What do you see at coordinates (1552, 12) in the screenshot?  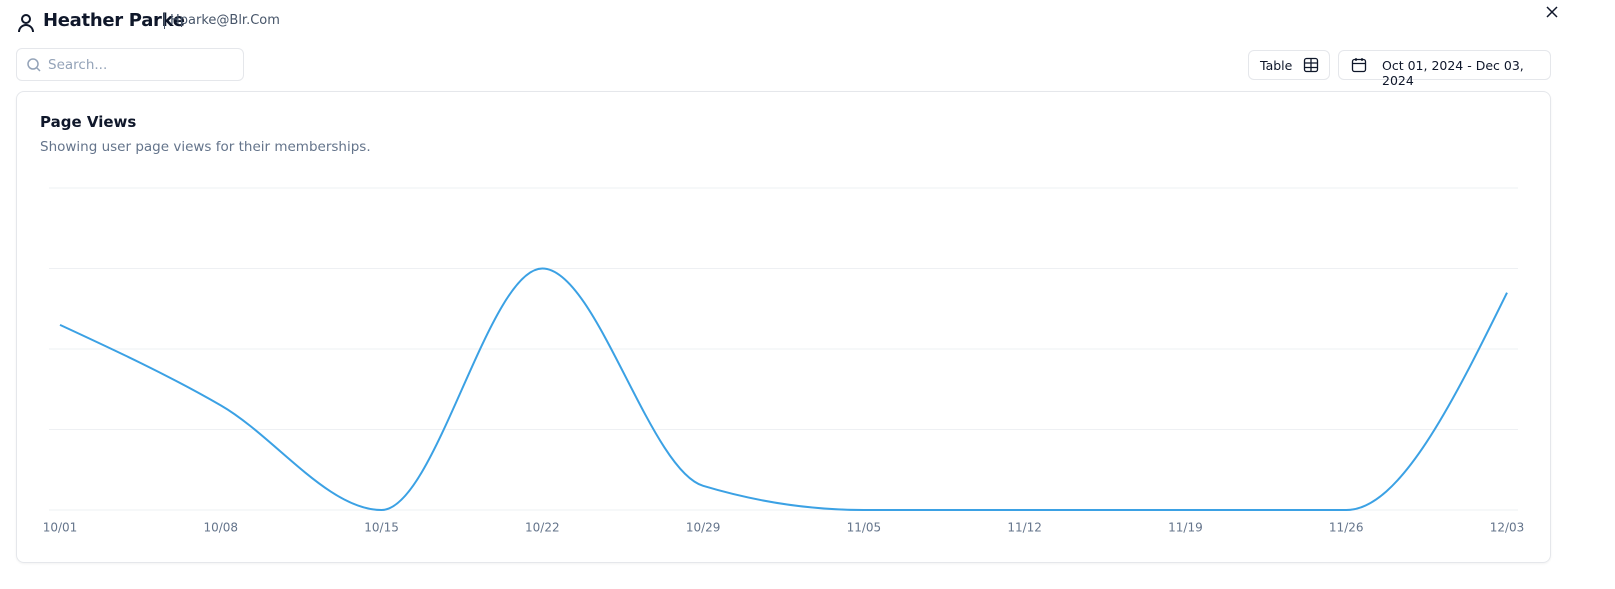 I see `close-button` at bounding box center [1552, 12].